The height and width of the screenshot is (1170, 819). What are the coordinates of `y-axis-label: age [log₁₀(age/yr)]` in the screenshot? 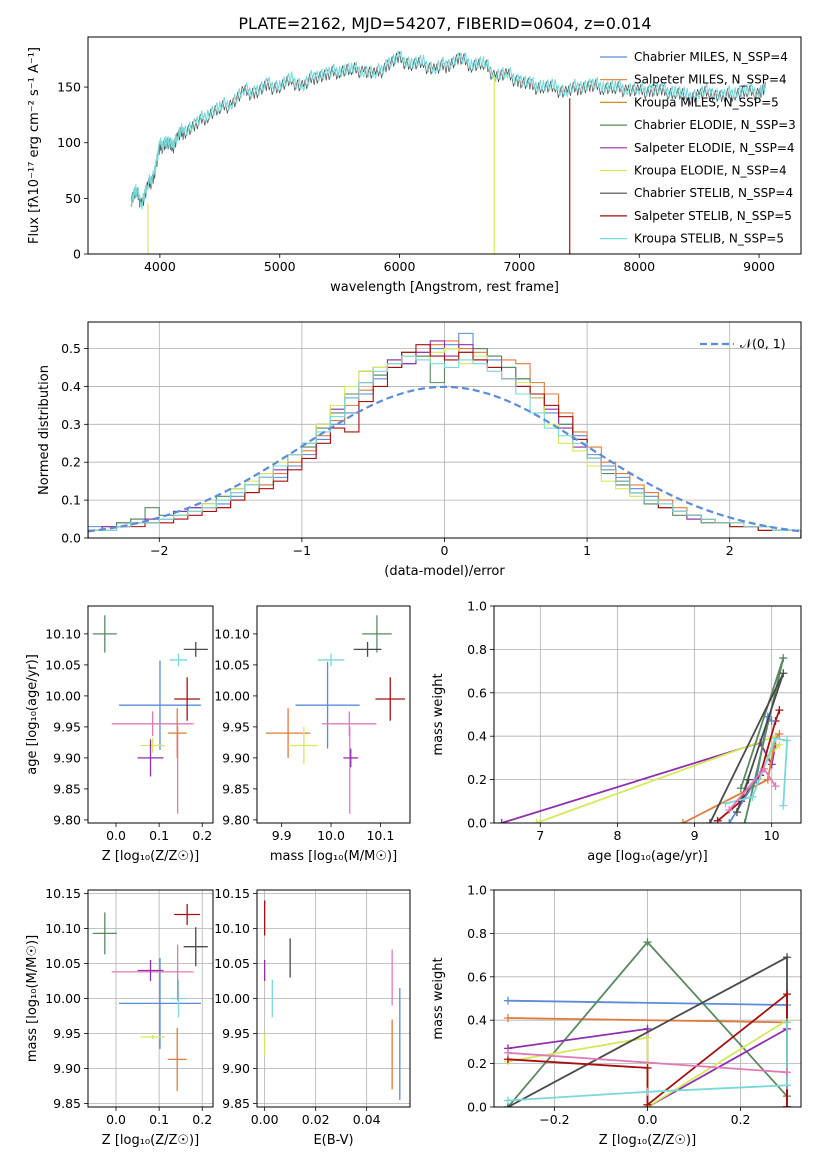 It's located at (32, 714).